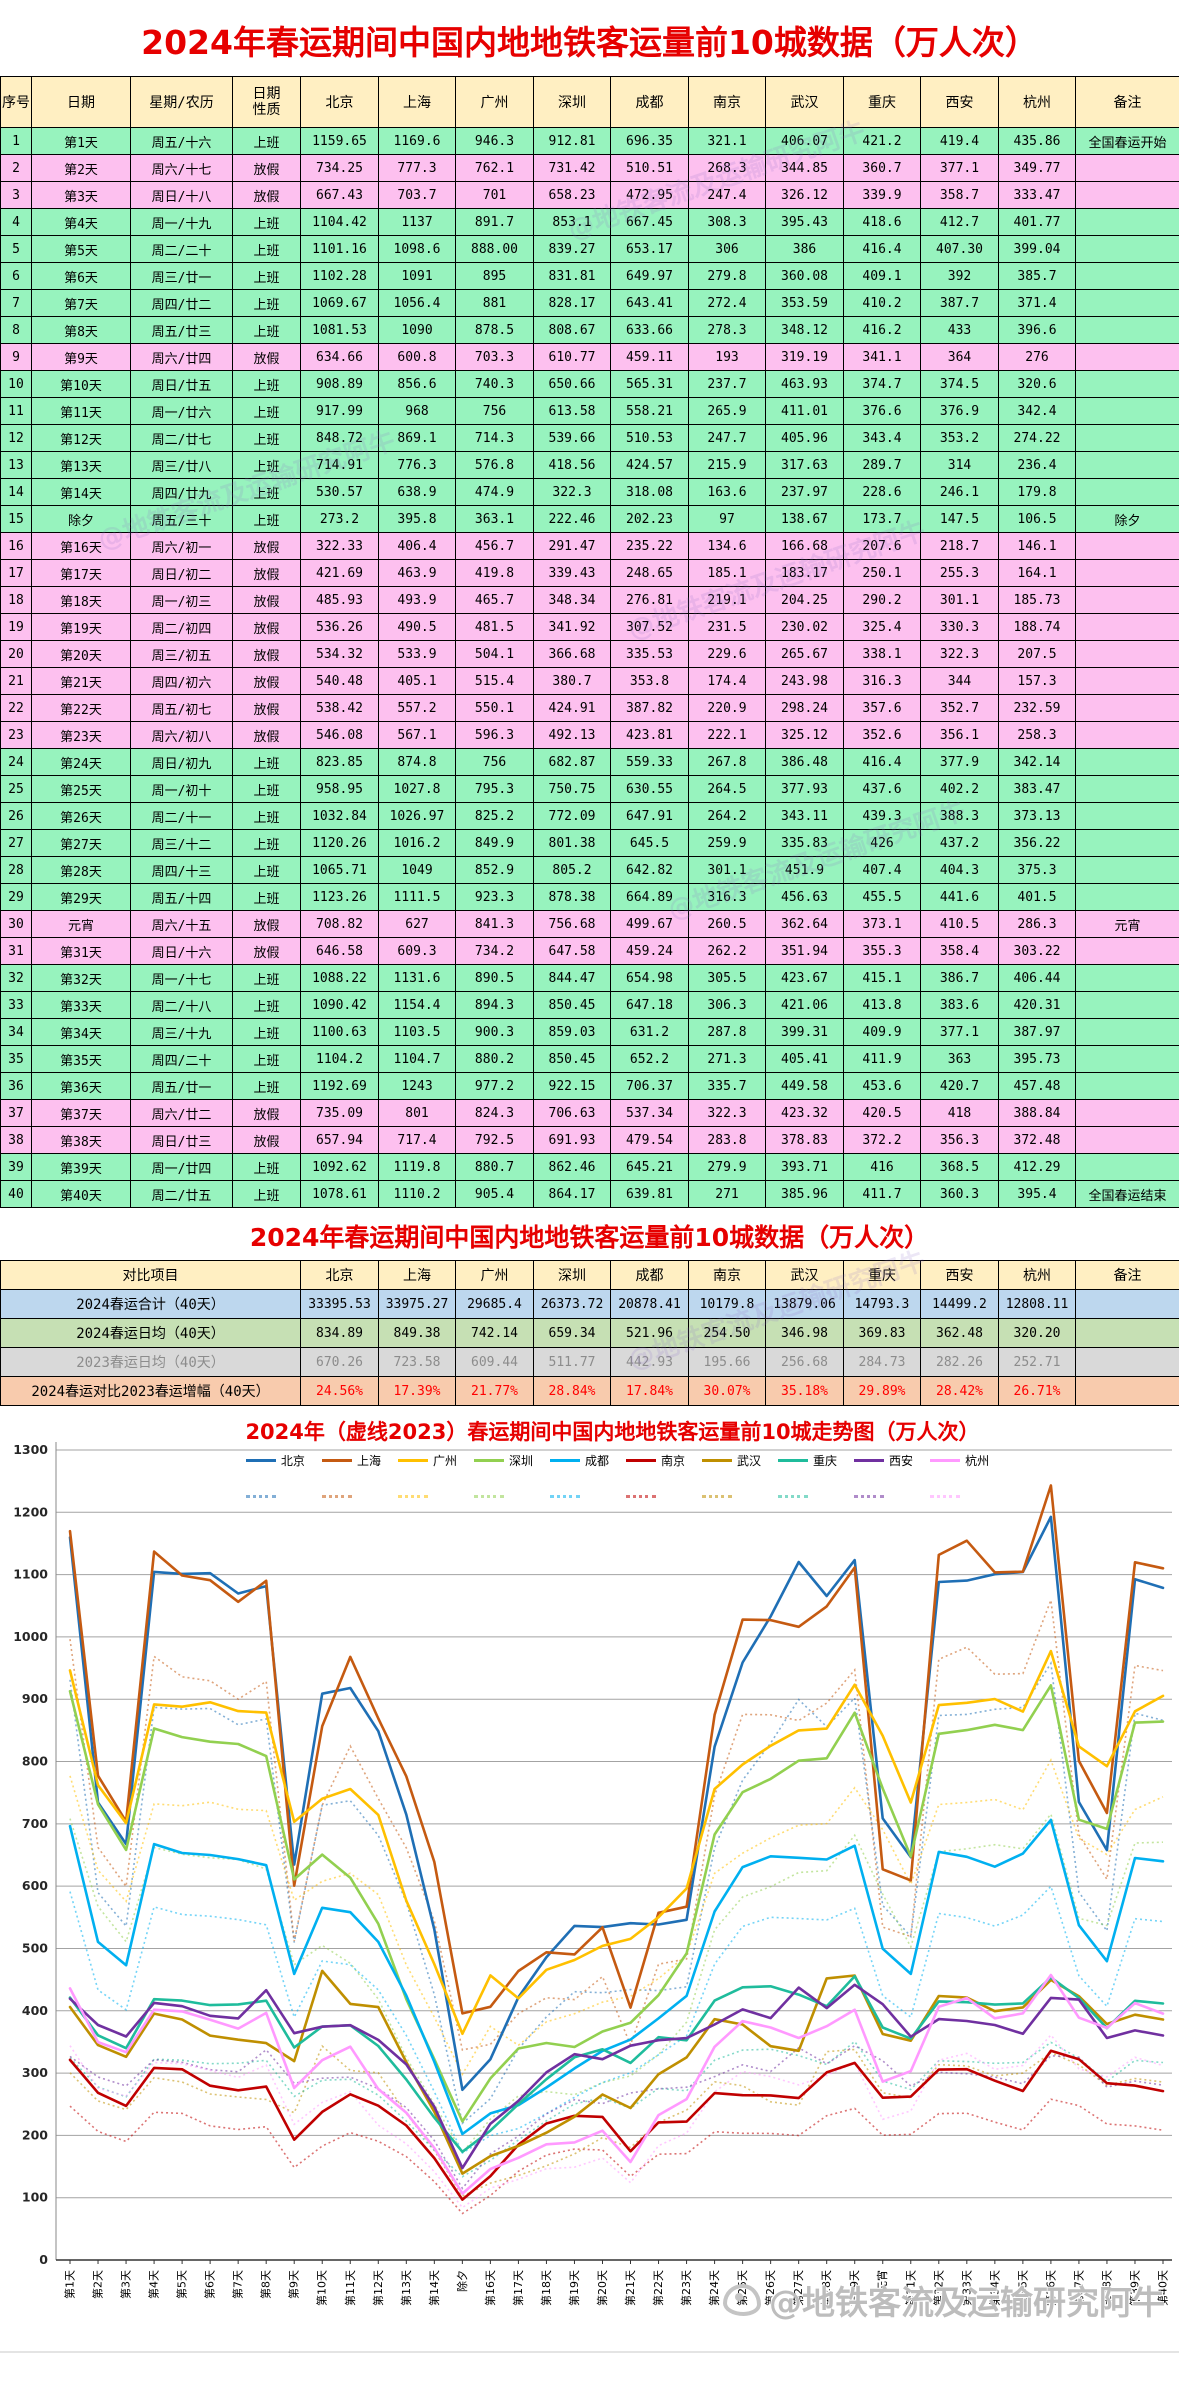 The width and height of the screenshot is (1179, 2394). What do you see at coordinates (804, 438) in the screenshot?
I see `value-cell: 405.96` at bounding box center [804, 438].